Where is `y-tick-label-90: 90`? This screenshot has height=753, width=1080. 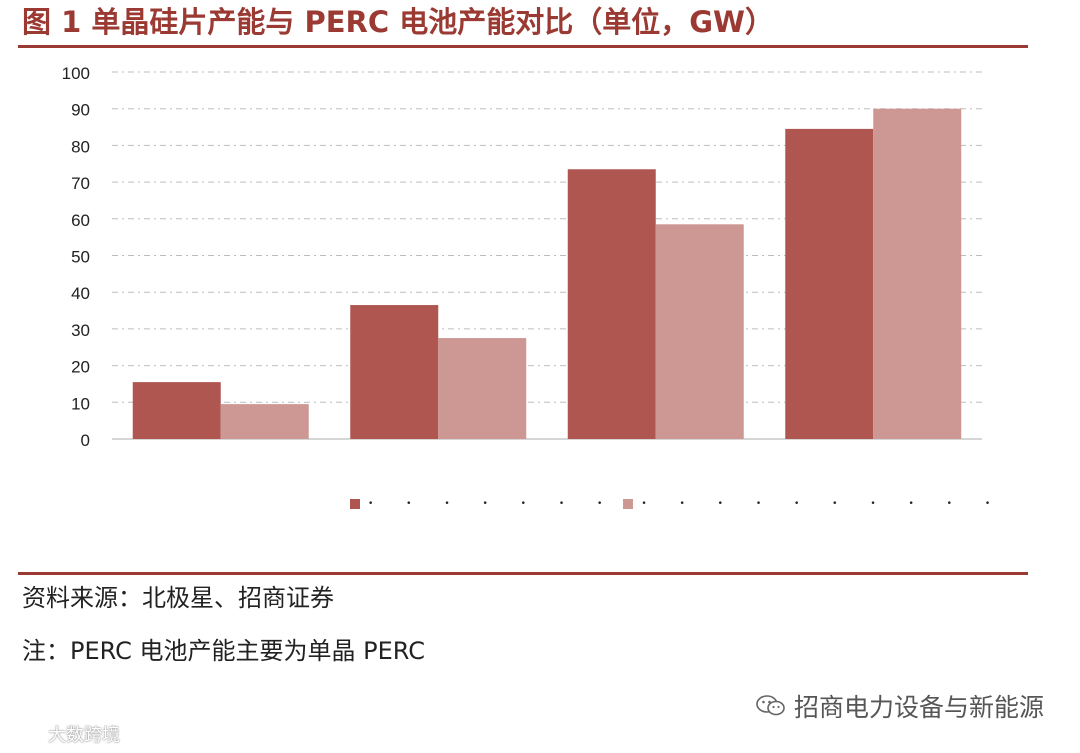 y-tick-label-90: 90 is located at coordinates (80, 110).